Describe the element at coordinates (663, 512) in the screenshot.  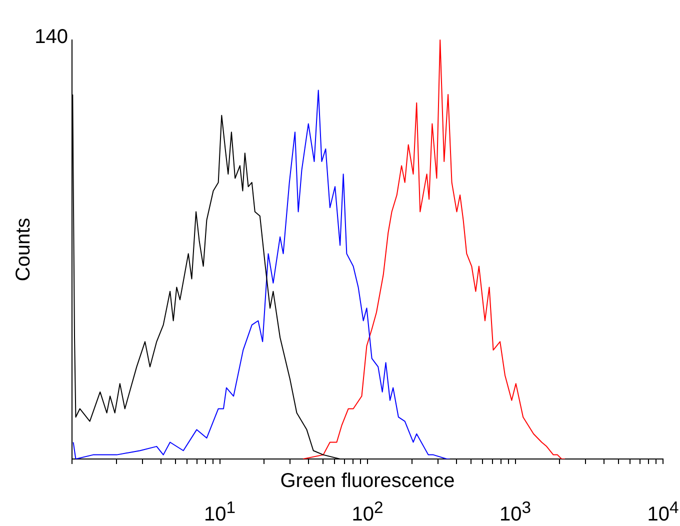
I see `x-tick-label: 10$^{4}$` at that location.